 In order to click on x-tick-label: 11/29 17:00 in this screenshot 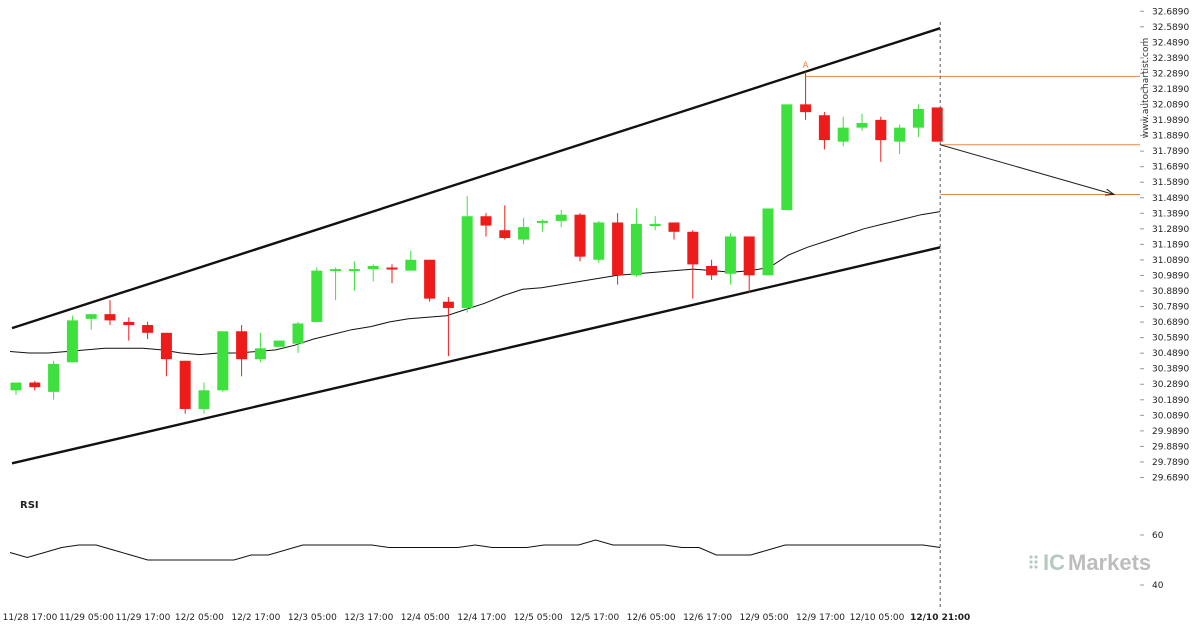, I will do `click(143, 618)`.